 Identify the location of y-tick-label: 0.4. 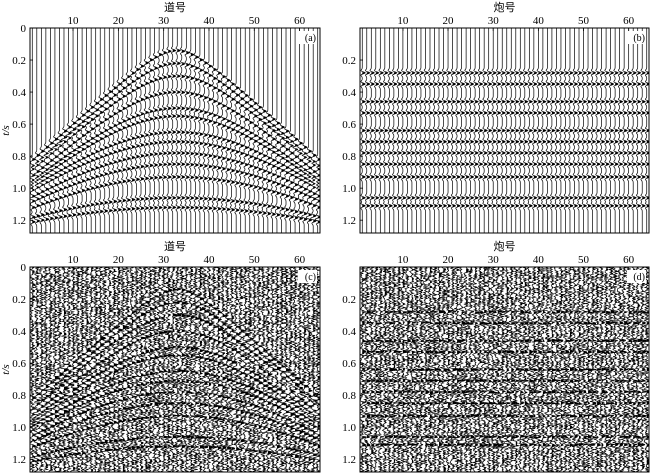
(19, 332).